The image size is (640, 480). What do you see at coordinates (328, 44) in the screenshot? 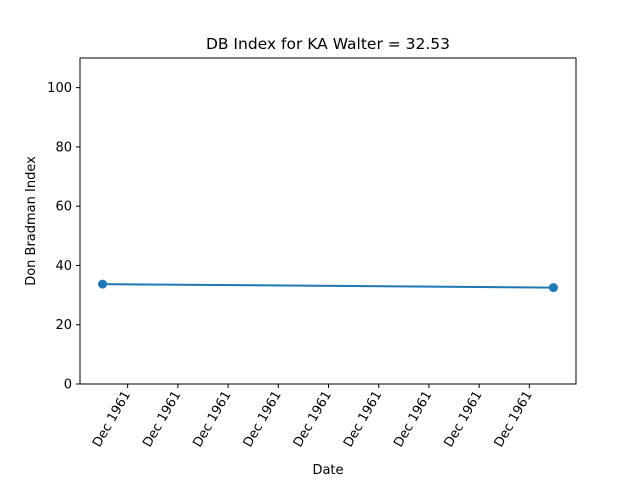
I see `chart-title: DB Index for KA Walter = 32.53` at bounding box center [328, 44].